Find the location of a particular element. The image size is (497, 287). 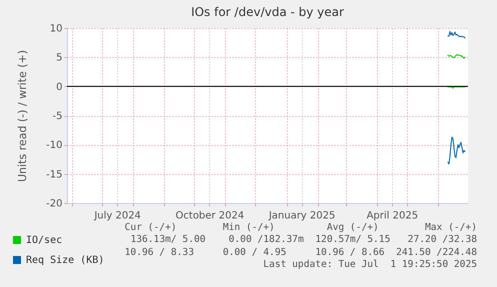

y-axis-title: Units read (-) / write (+) is located at coordinates (23, 116).